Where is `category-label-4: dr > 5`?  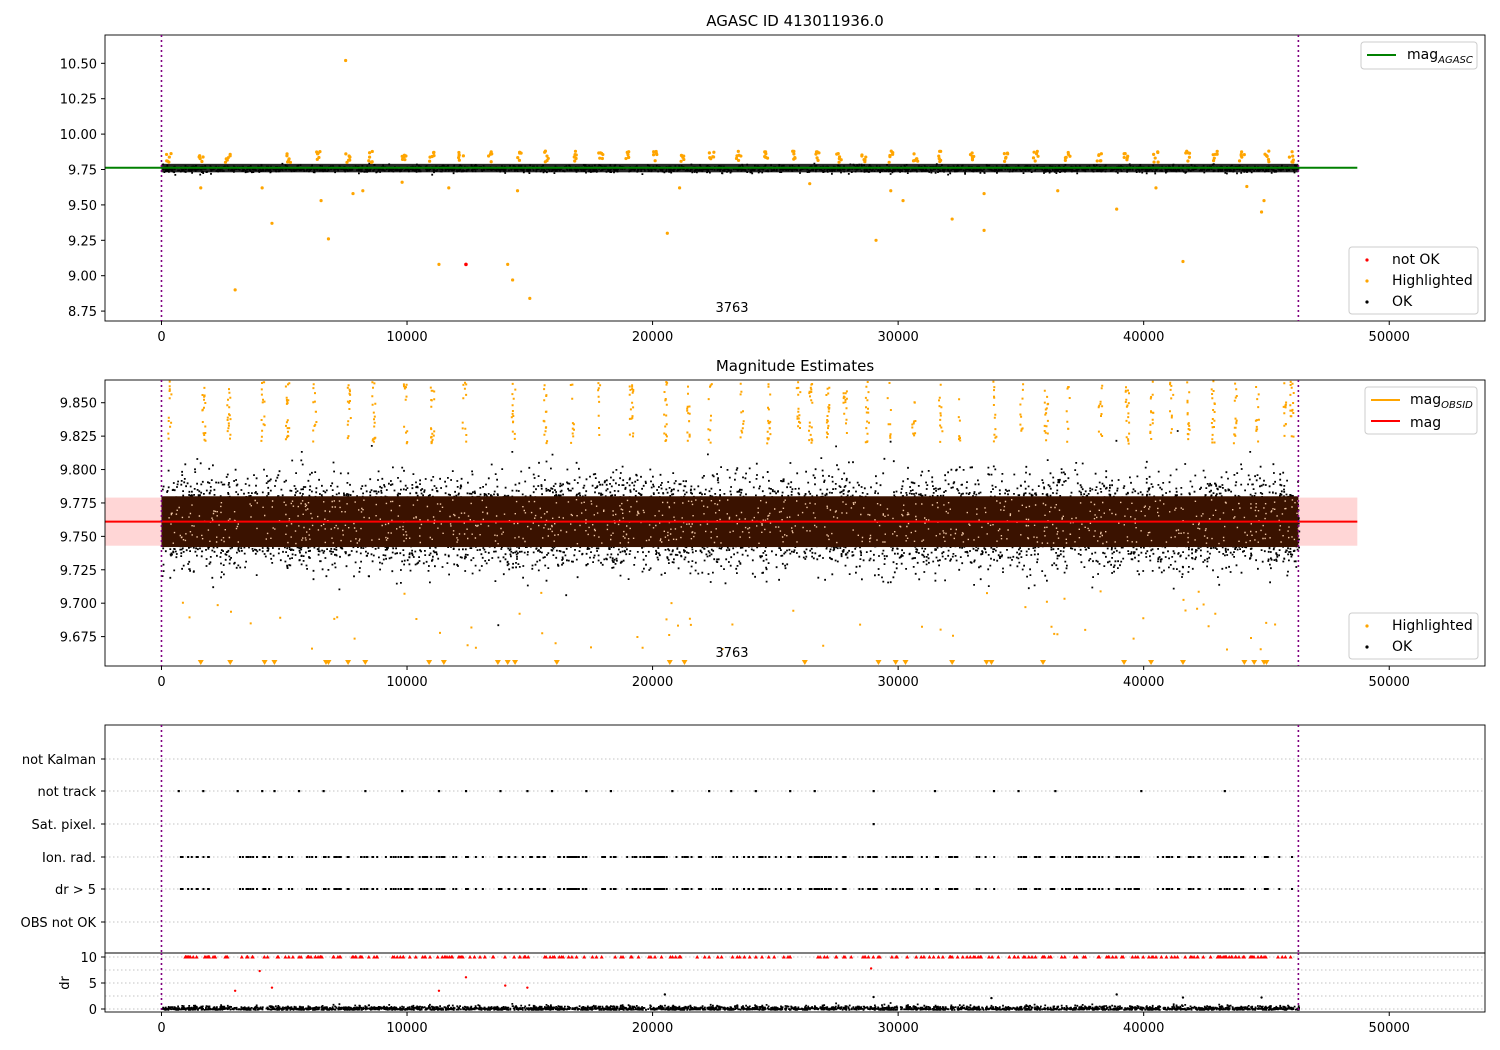
category-label-4: dr > 5 is located at coordinates (75, 890).